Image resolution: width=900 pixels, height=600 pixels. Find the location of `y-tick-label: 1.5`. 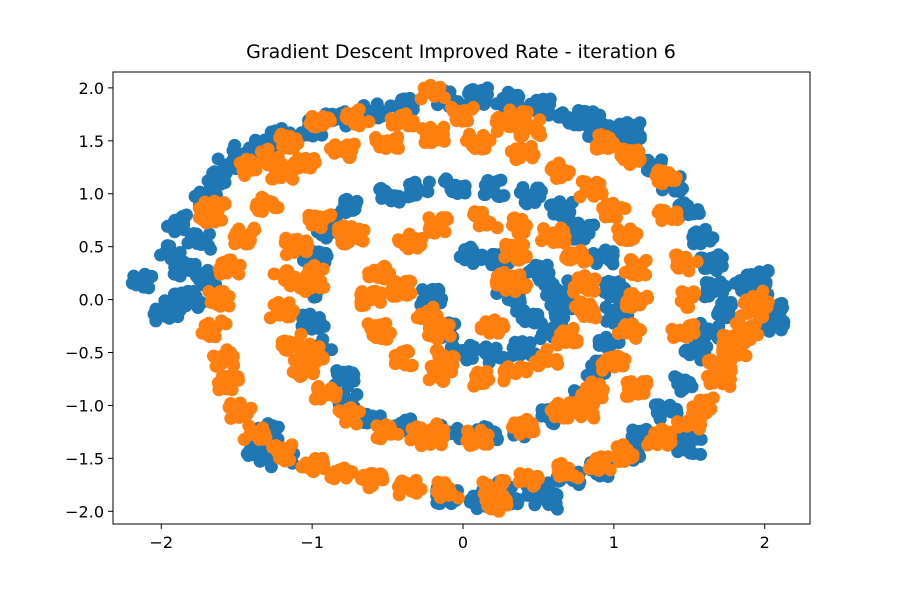

y-tick-label: 1.5 is located at coordinates (91, 141).